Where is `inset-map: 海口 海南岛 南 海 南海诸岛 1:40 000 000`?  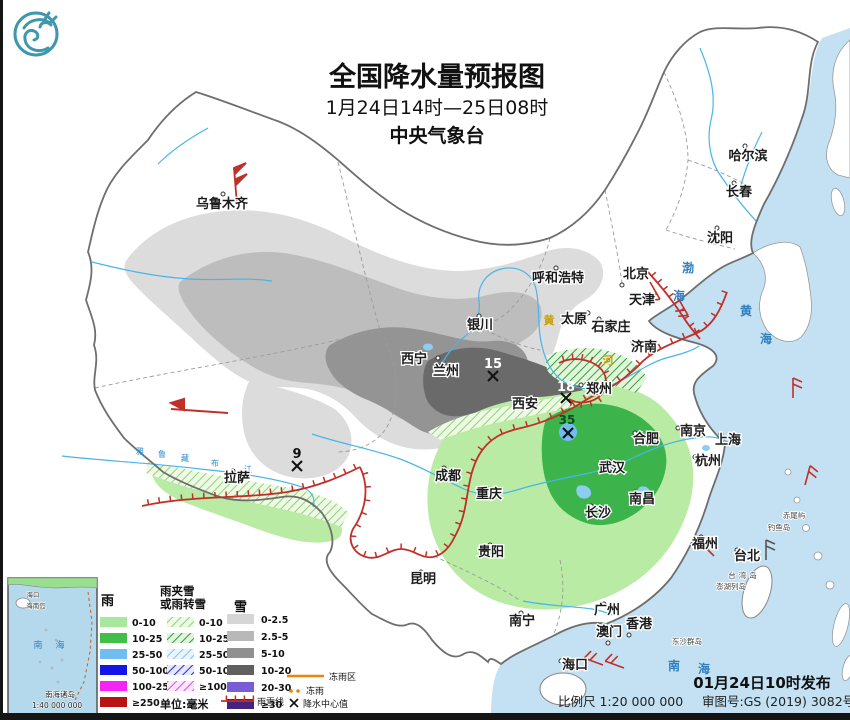
inset-map: 海口 海南岛 南 海 南海诸岛 1:40 000 000 is located at coordinates (52, 646).